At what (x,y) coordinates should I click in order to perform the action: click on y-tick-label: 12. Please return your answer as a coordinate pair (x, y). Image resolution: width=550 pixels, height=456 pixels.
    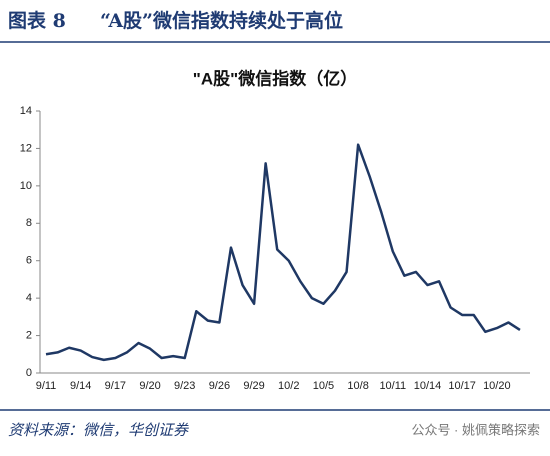
    Looking at the image, I should click on (26, 148).